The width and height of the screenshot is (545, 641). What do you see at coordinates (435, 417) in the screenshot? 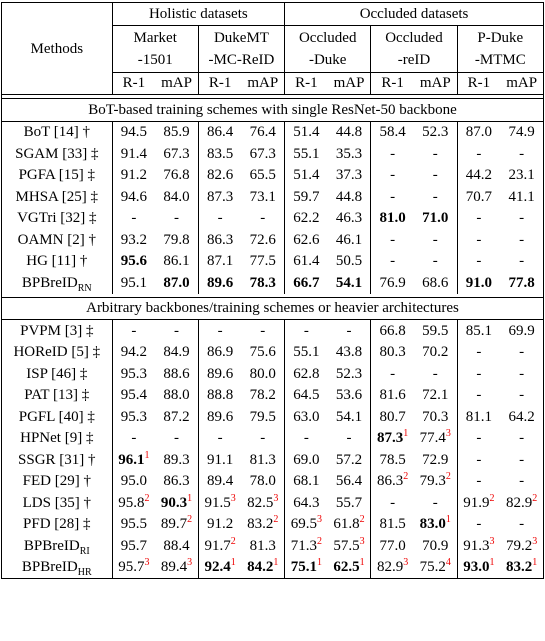
I see `value-cell: 70.3` at bounding box center [435, 417].